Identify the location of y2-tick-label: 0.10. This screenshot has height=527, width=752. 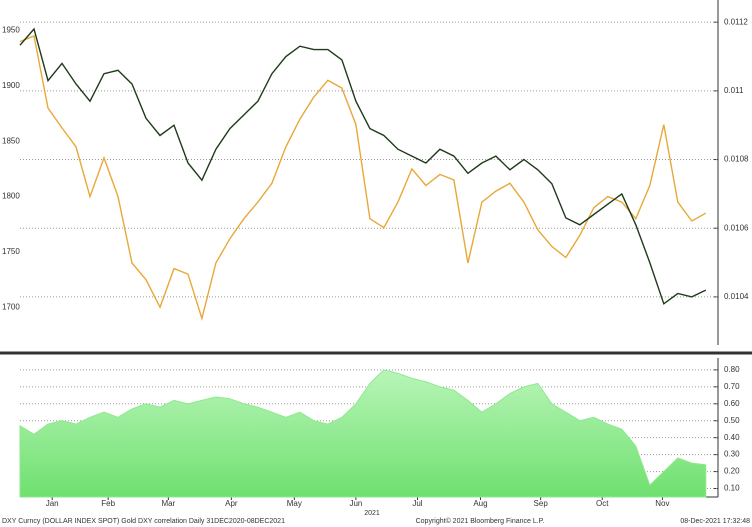
(732, 488).